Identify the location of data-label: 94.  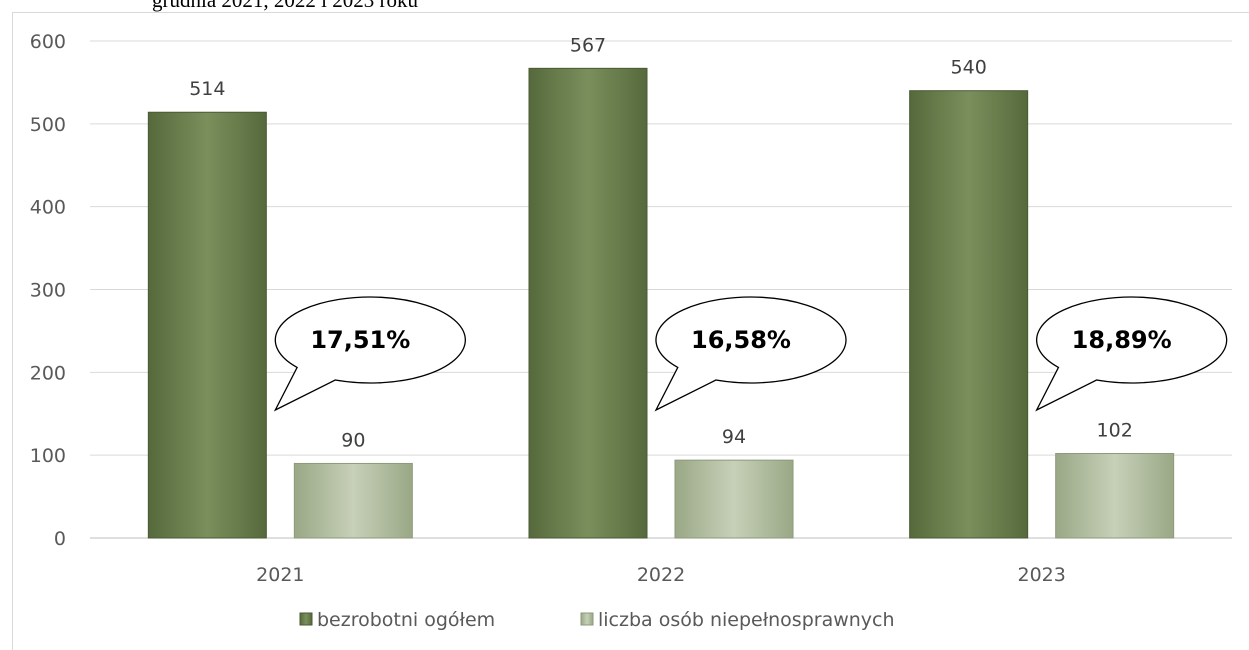
(734, 437).